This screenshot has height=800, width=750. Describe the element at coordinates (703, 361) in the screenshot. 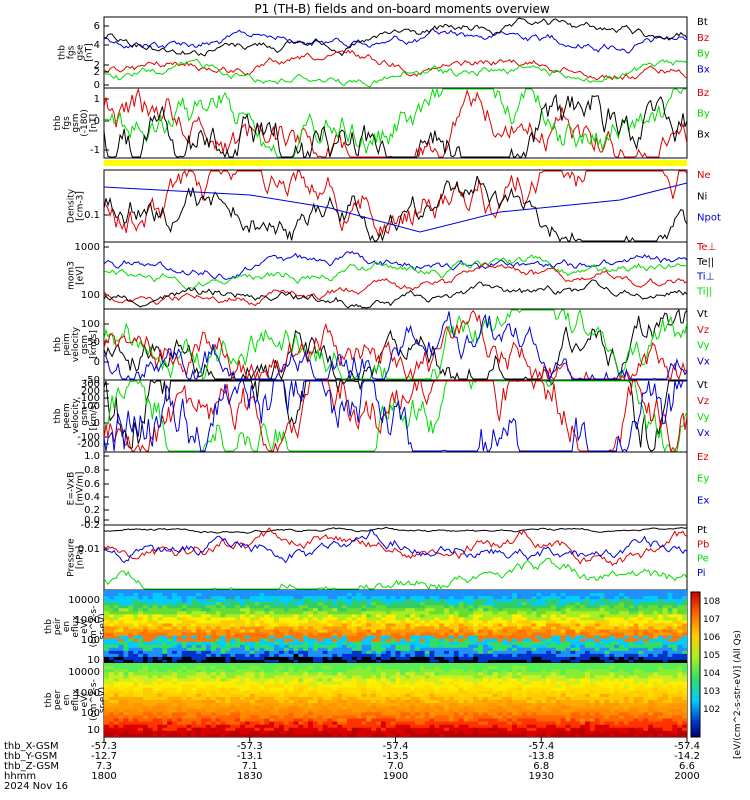

I see `legend-Vx: Vx` at that location.